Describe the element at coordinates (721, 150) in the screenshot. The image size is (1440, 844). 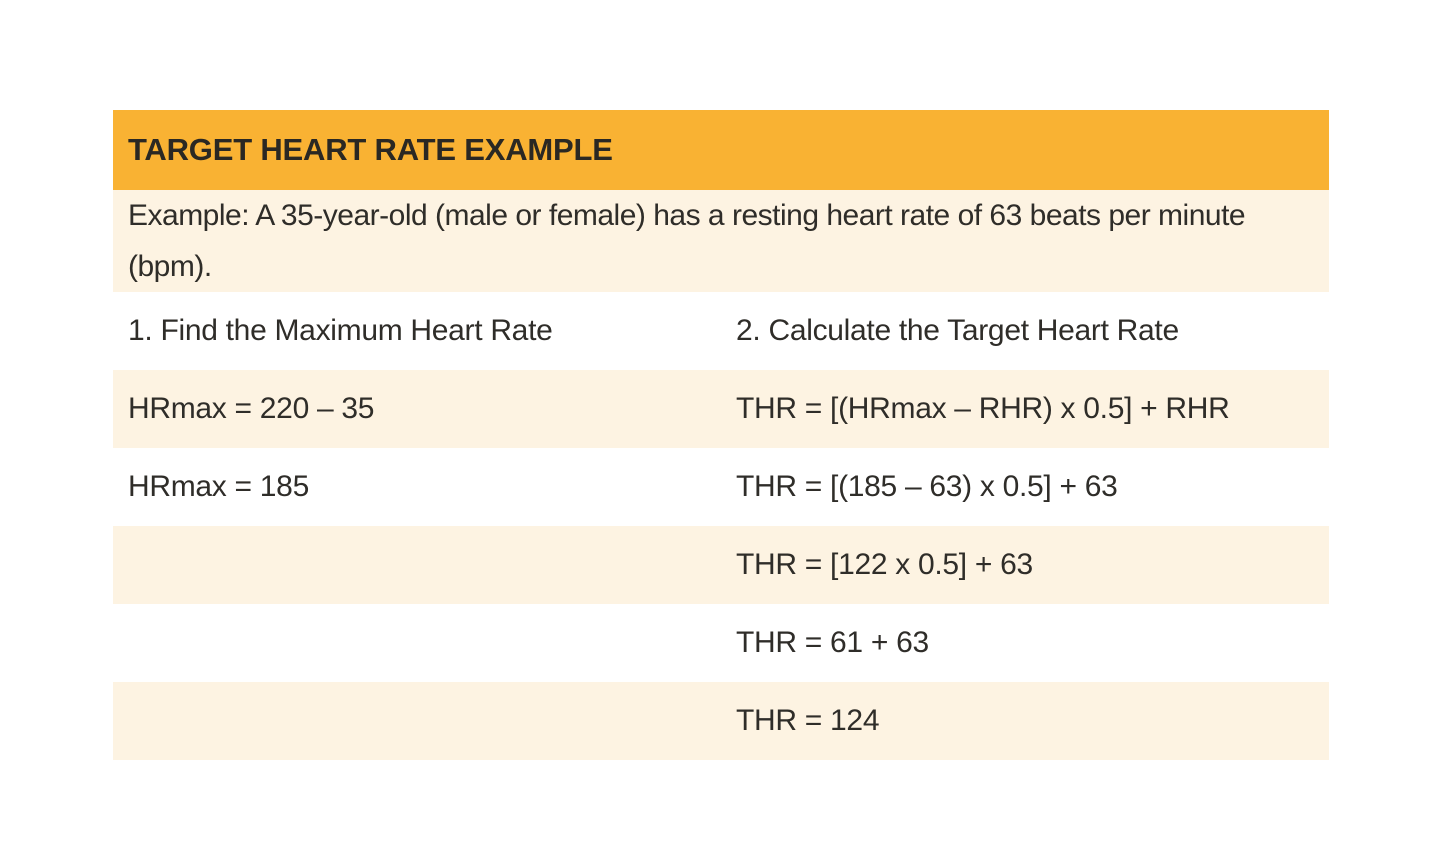
I see `table-title-bar: TARGET HEART RATE EXAMPLE` at that location.